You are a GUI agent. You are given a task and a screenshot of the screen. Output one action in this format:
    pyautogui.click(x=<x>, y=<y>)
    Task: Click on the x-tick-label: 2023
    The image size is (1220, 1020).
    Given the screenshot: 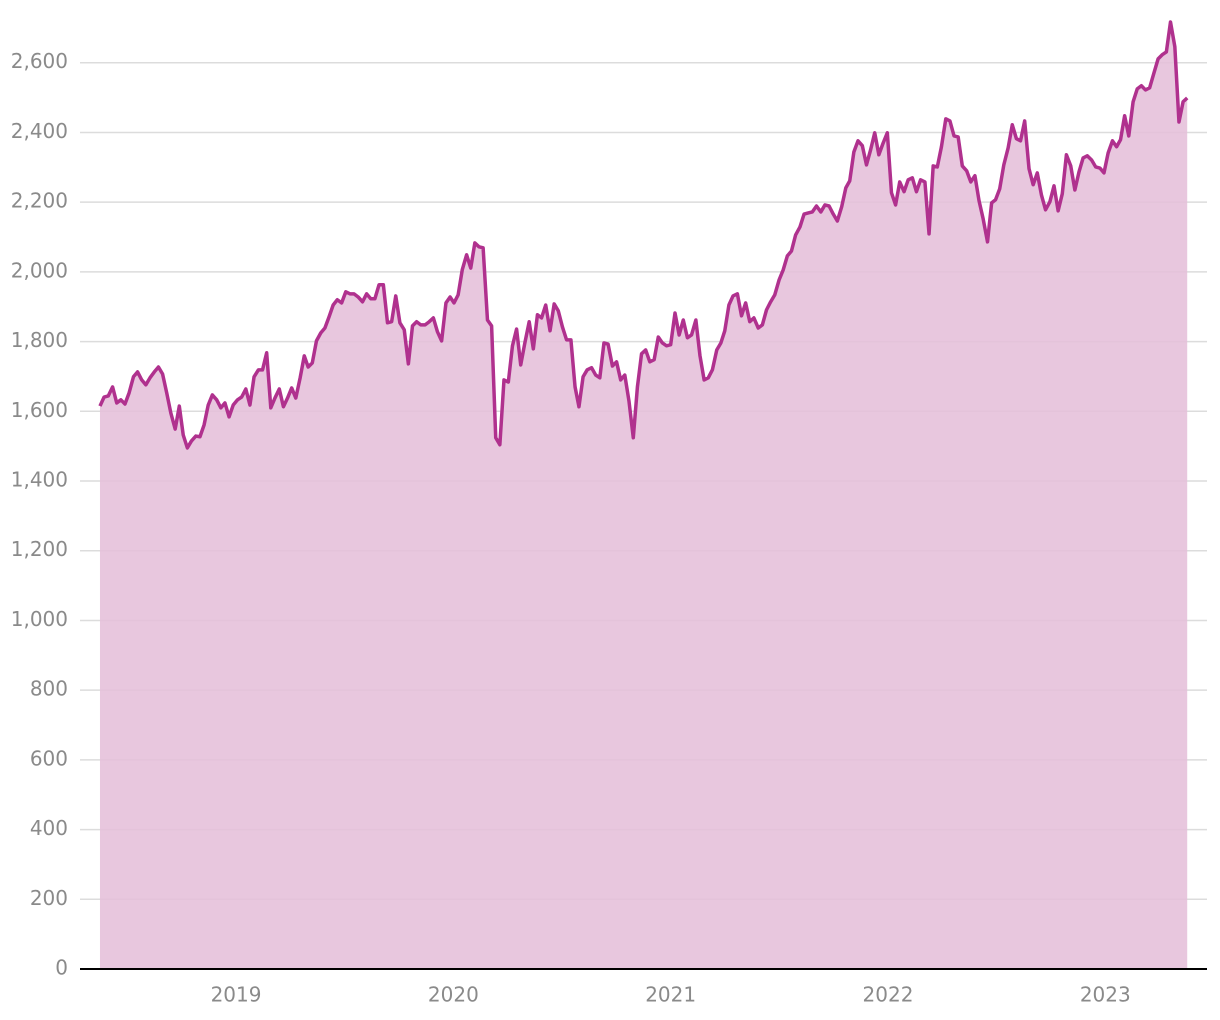 What is the action you would take?
    pyautogui.click(x=1105, y=995)
    